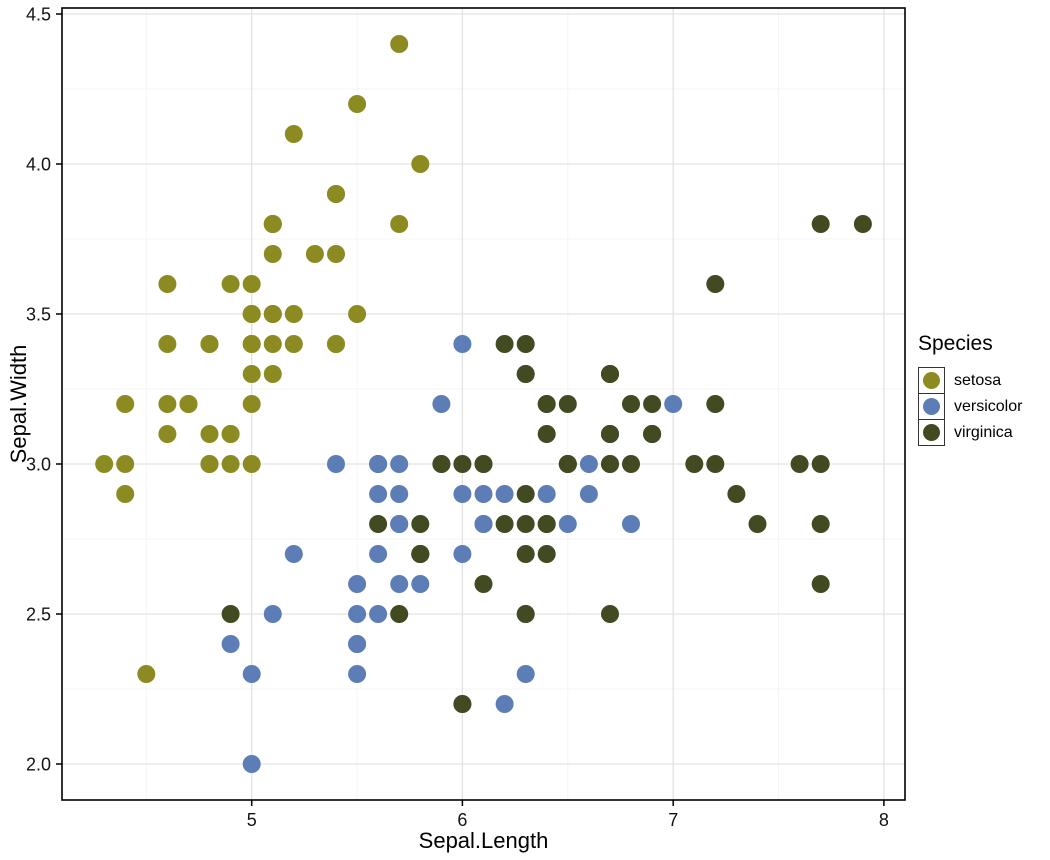  Describe the element at coordinates (38, 165) in the screenshot. I see `y-tick-label: 4.0` at that location.